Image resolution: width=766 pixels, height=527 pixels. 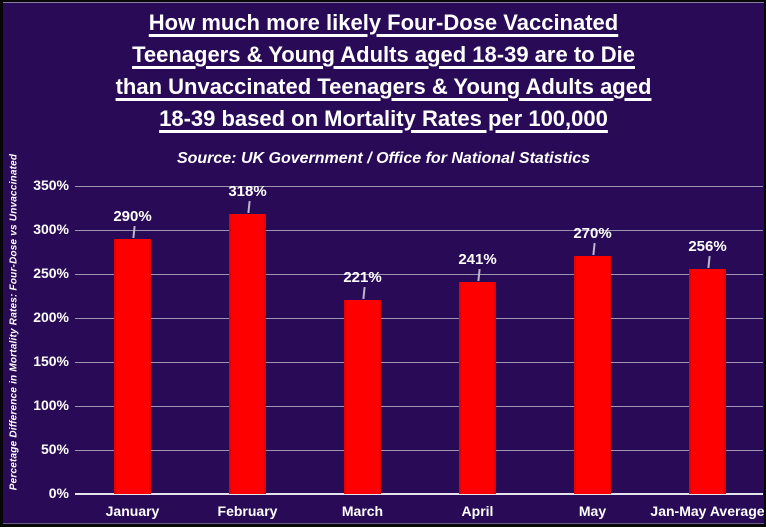 I want to click on y-tick-label: 100%, so click(x=51, y=405).